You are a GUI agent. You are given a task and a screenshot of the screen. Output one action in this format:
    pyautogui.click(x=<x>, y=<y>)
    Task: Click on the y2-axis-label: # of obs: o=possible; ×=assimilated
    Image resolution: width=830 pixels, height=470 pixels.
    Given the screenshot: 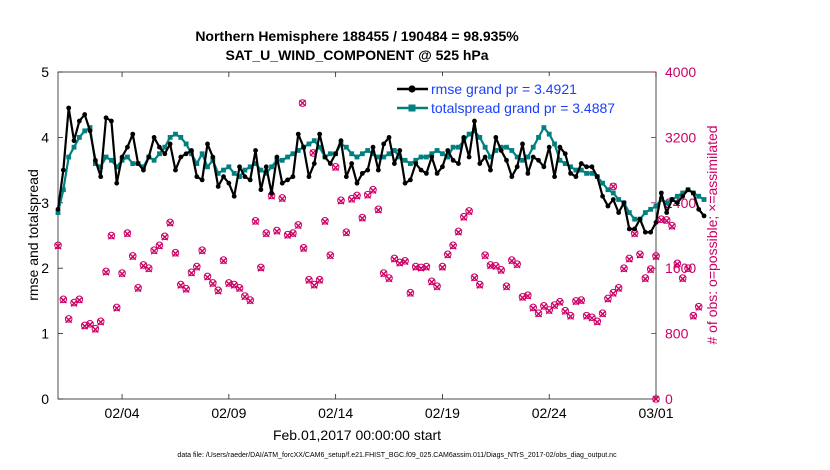 What is the action you would take?
    pyautogui.click(x=712, y=234)
    